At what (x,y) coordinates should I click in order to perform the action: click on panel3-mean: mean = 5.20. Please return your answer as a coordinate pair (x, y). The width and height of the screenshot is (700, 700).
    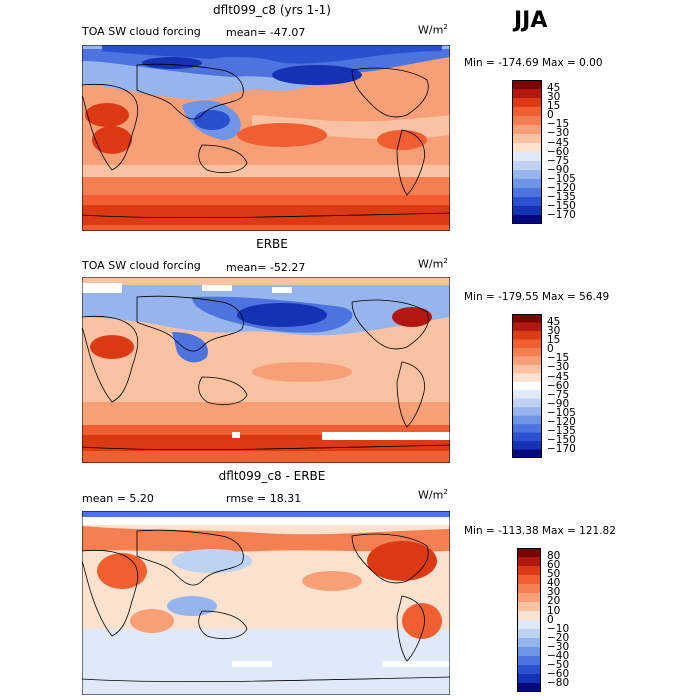
    Looking at the image, I should click on (118, 498).